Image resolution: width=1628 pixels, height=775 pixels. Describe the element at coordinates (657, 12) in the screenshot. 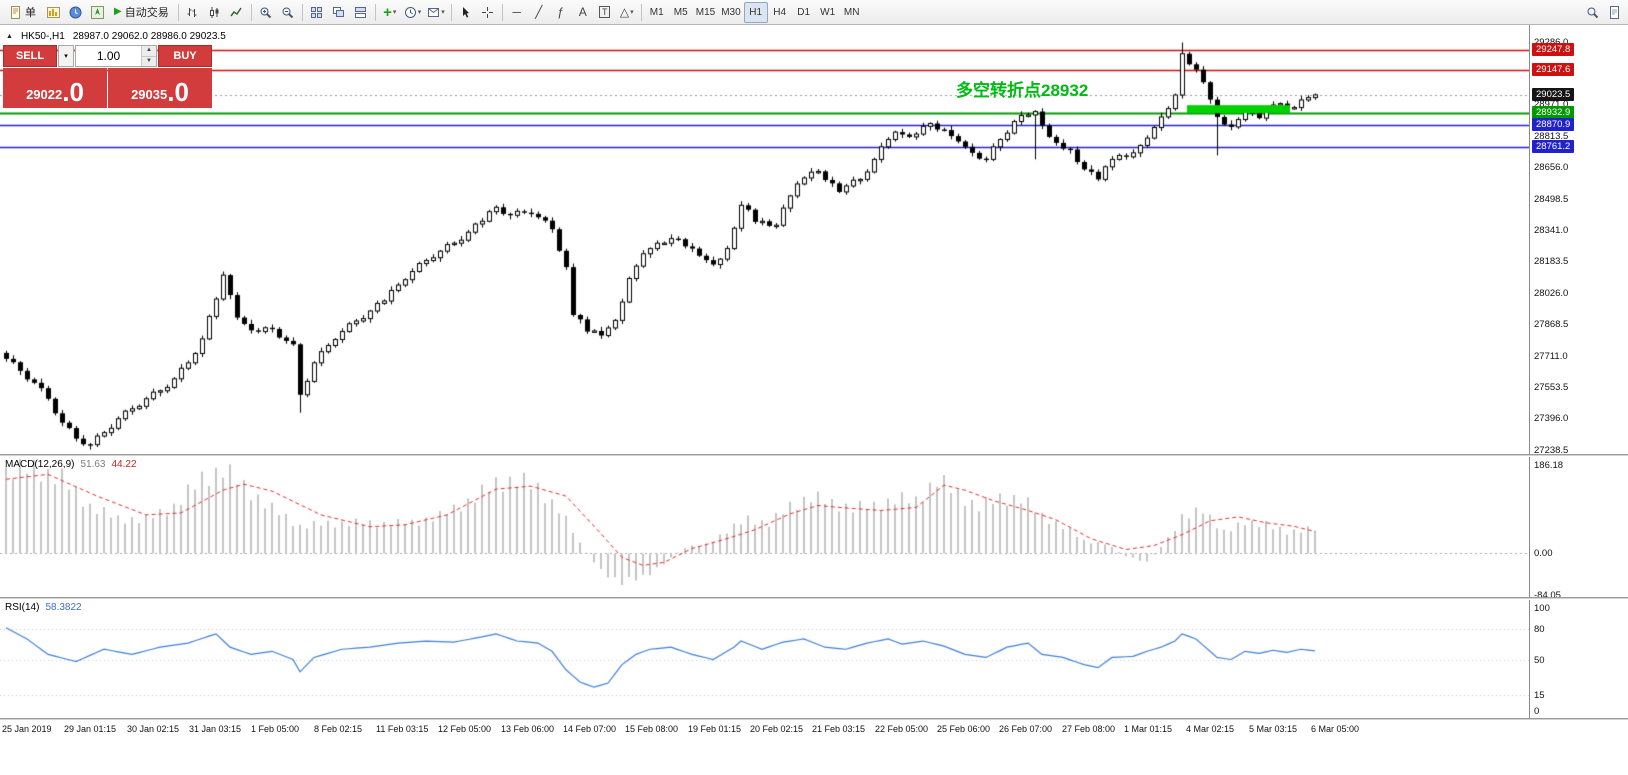

I see `timeframe-m1-button: M1` at that location.